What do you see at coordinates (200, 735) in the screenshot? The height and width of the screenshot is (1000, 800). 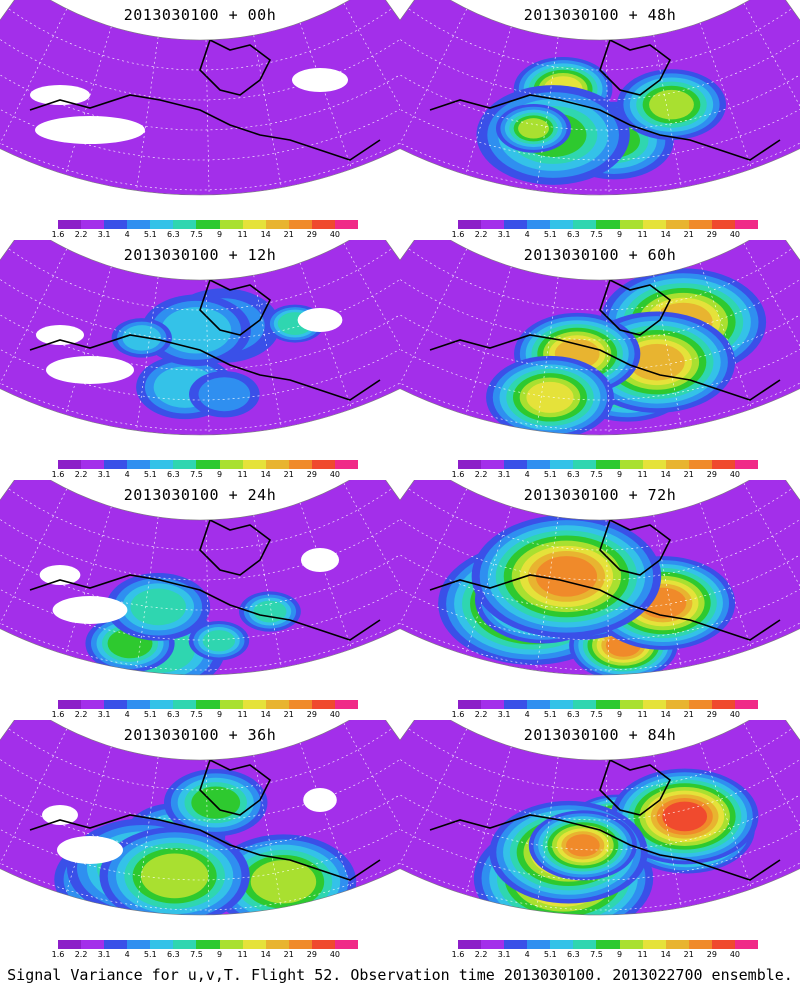 I see `panel-title: 2013030100 + 36h` at bounding box center [200, 735].